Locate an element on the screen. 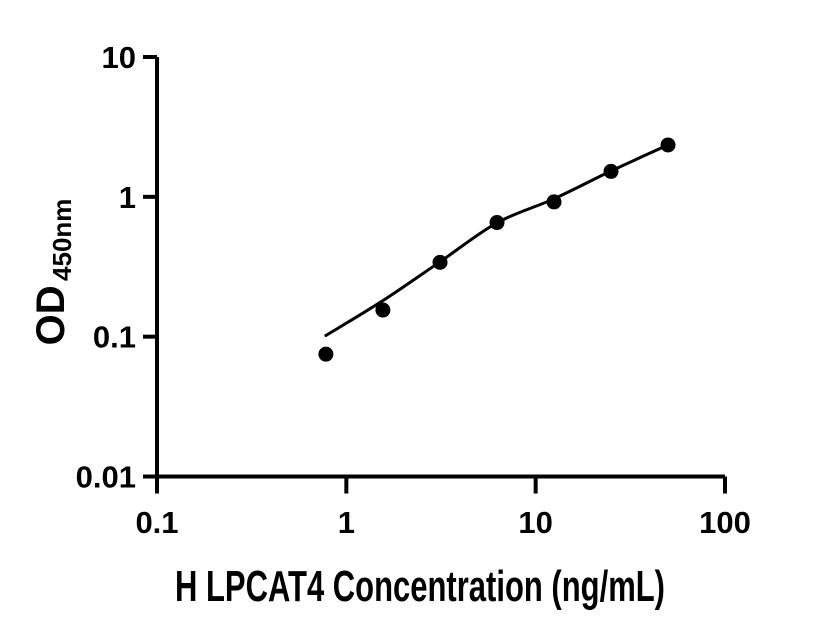 The width and height of the screenshot is (816, 640). x-axis-title: H LPCAT4 Concentration (ng/mL) is located at coordinates (420, 586).